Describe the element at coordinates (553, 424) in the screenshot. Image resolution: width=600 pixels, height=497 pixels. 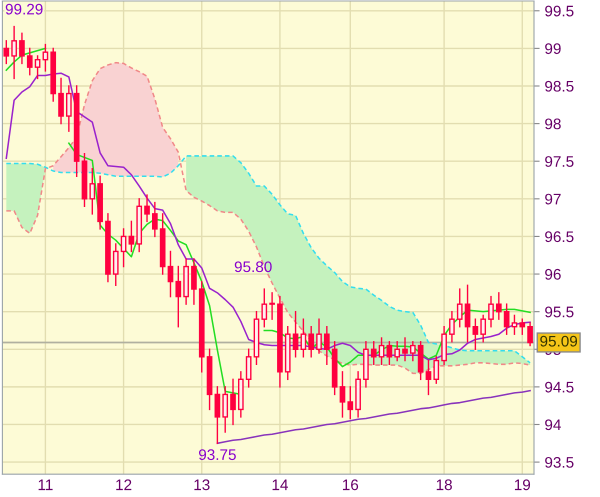
I see `y-tick-label: 94` at that location.